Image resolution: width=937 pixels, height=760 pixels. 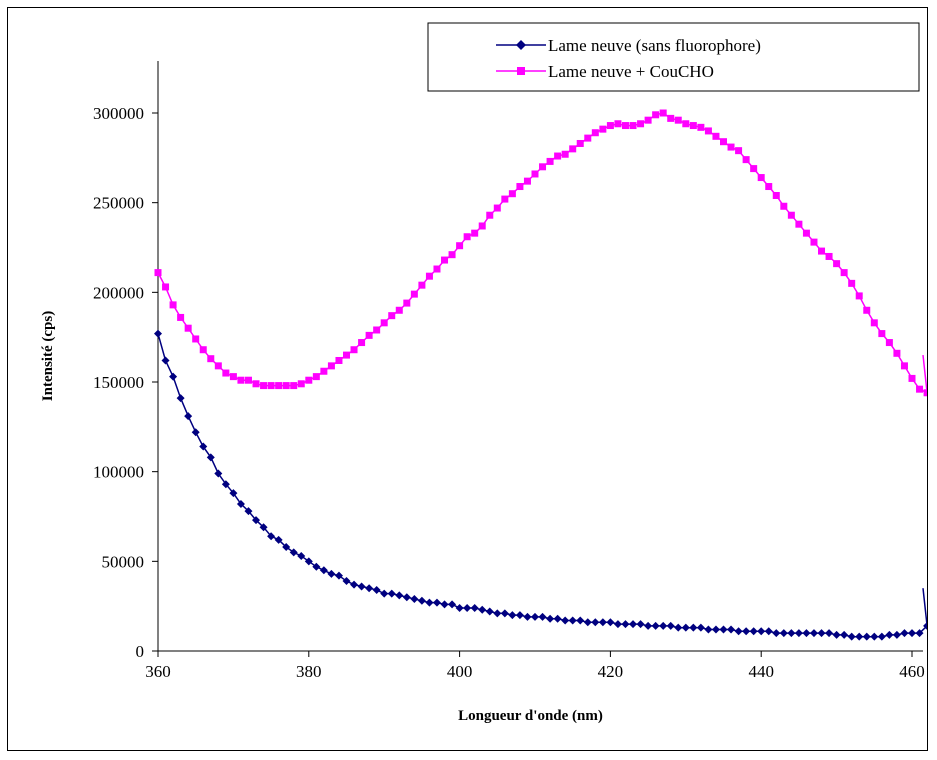 What do you see at coordinates (118, 472) in the screenshot?
I see `y-tick-label: 100000` at bounding box center [118, 472].